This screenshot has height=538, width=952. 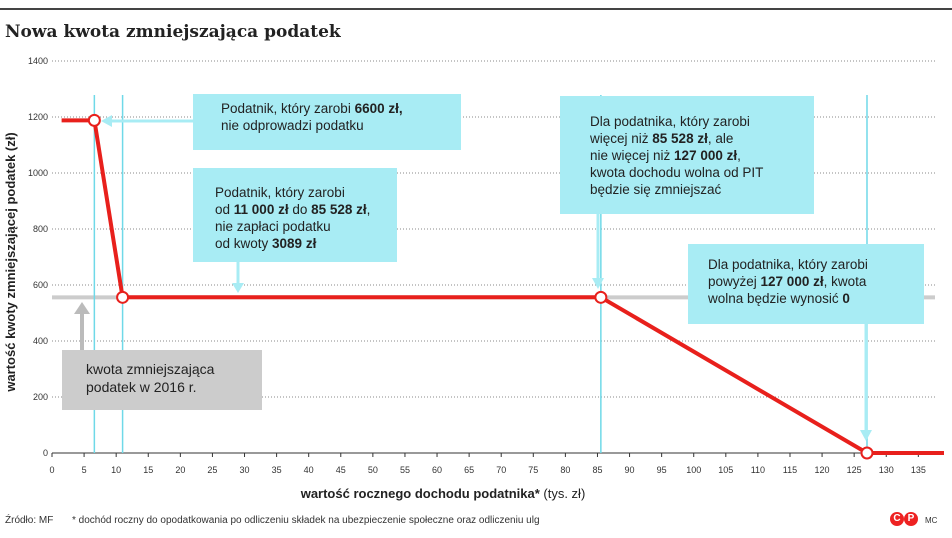 I want to click on x-tick-label: 75, so click(x=533, y=470).